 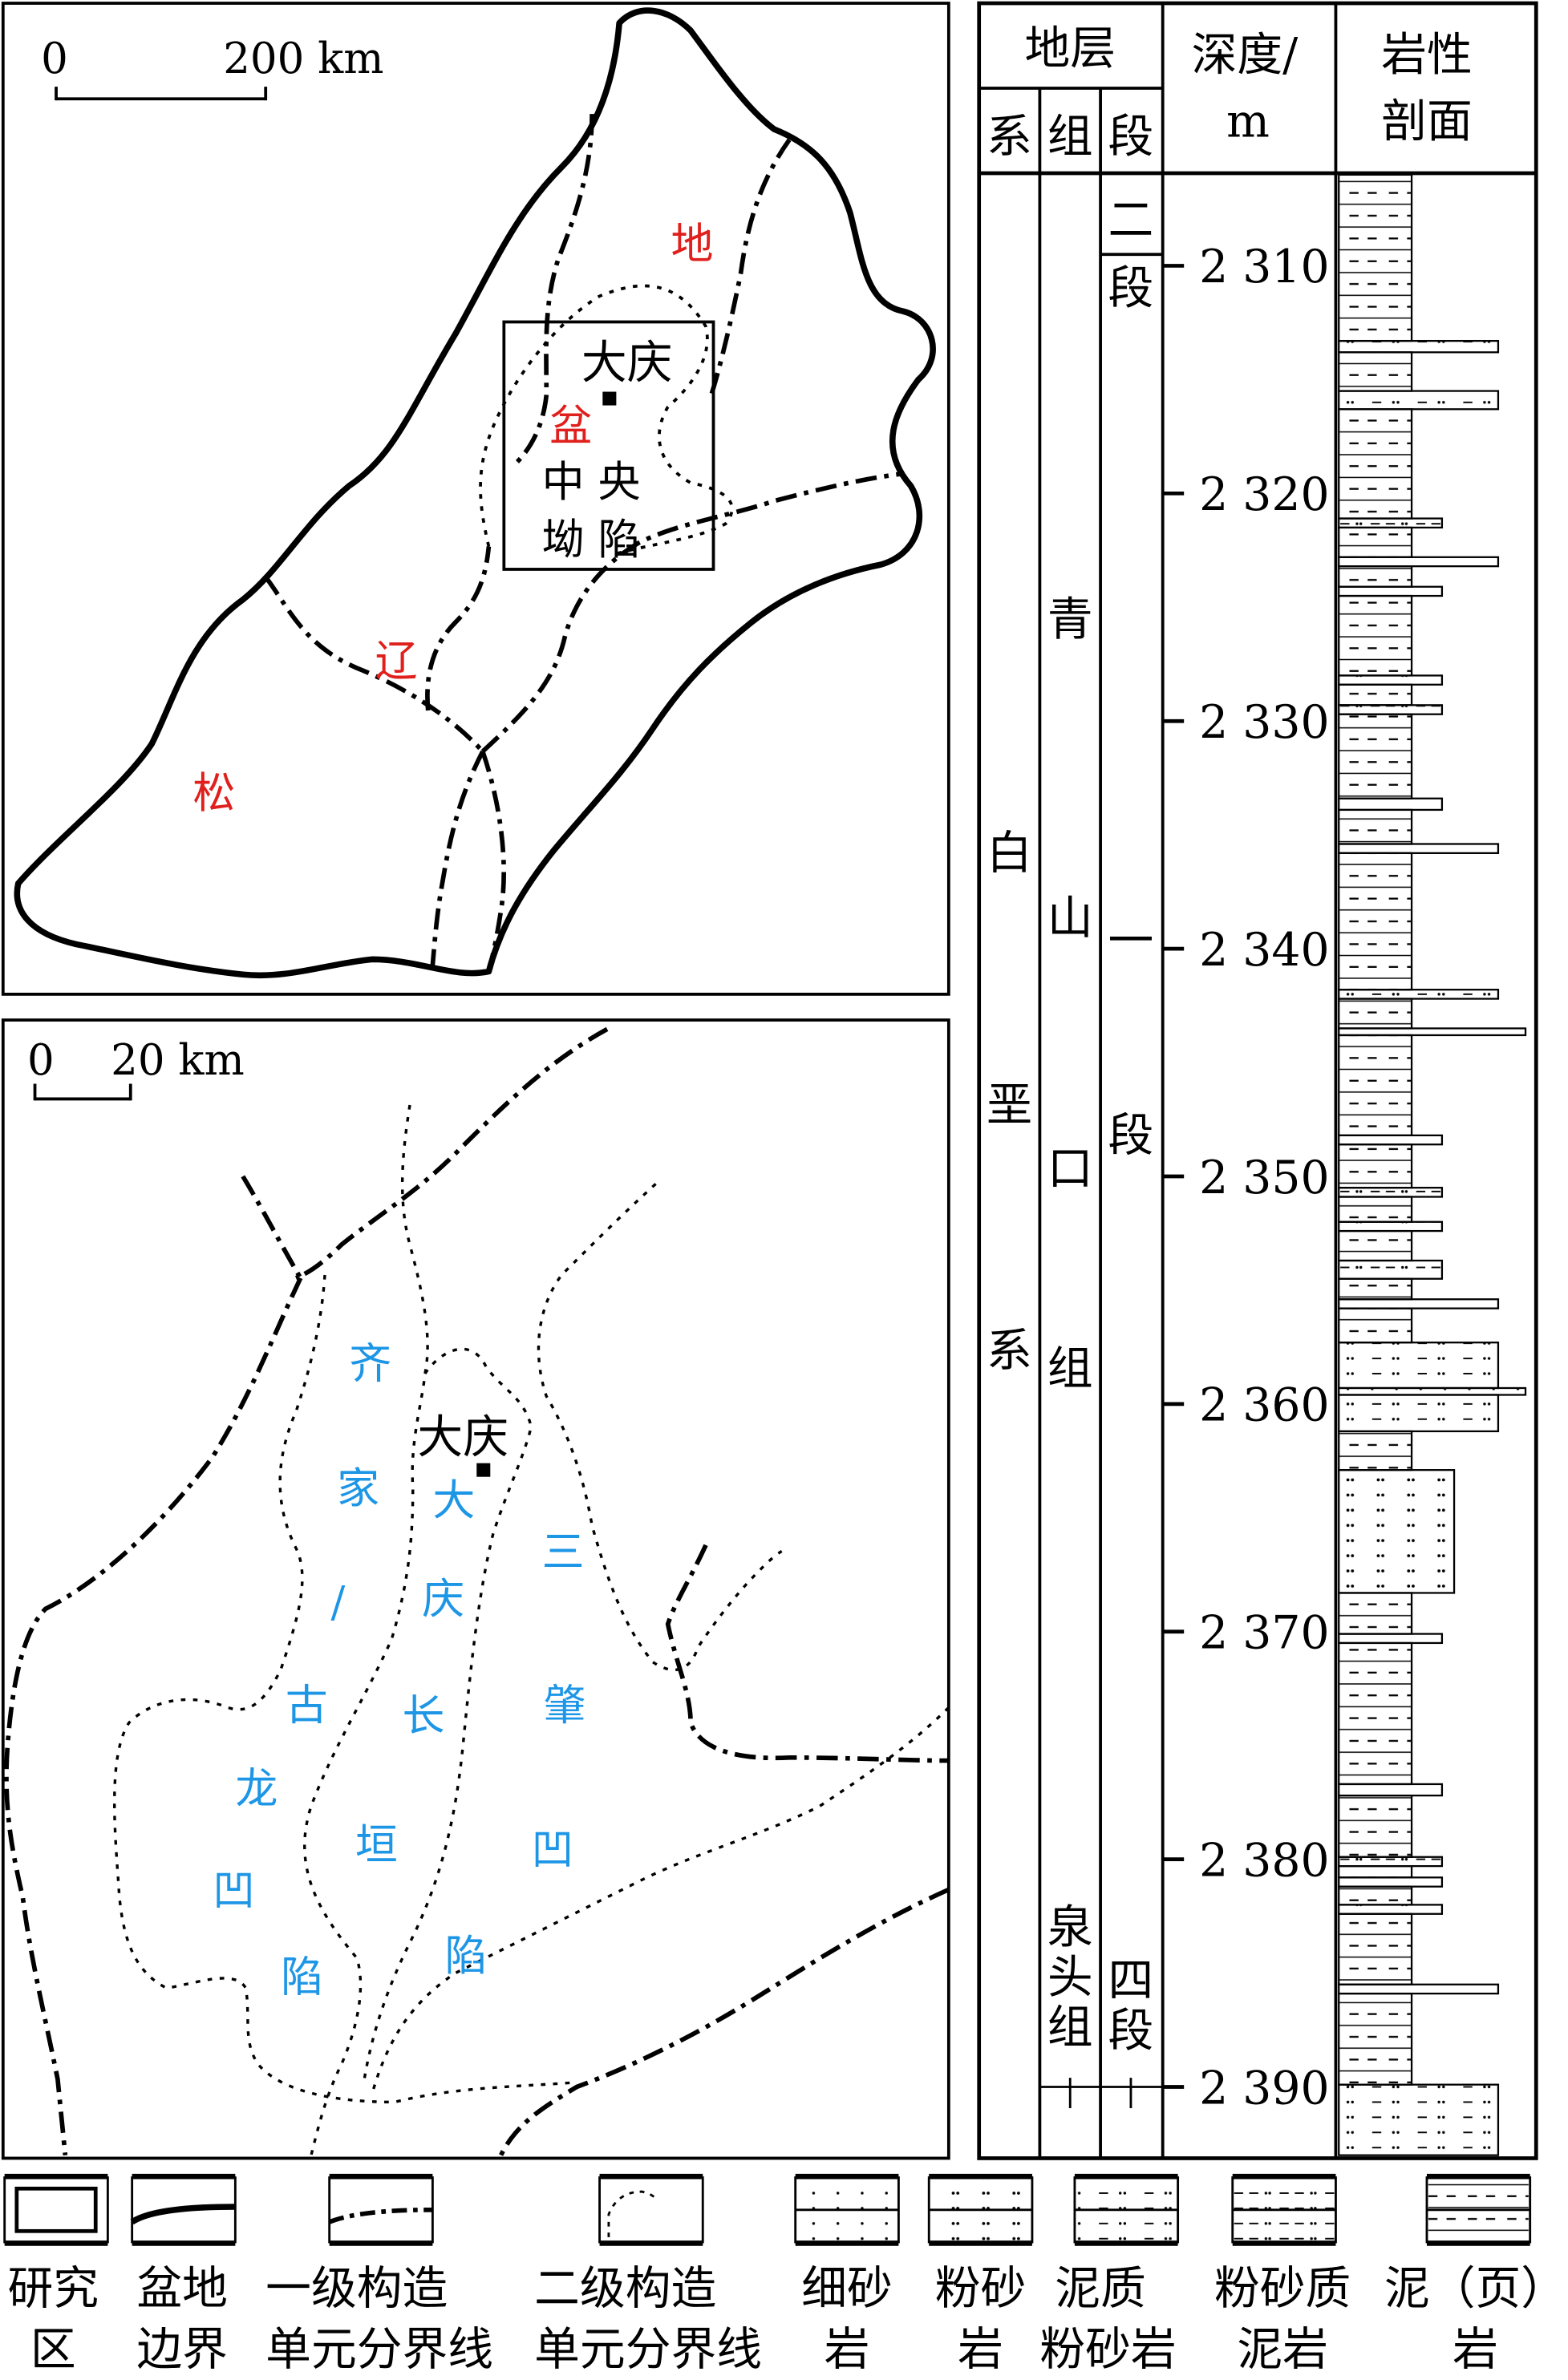 I want to click on second-order-boundary-line, so click(x=606, y=420).